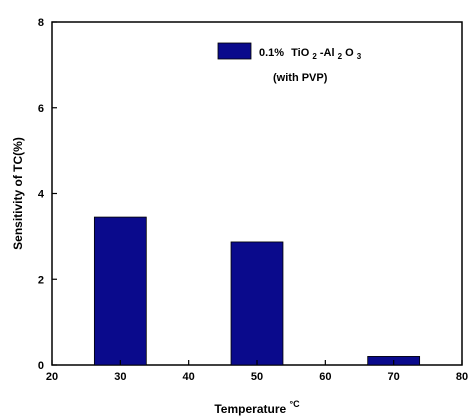 The image size is (472, 419). Describe the element at coordinates (41, 109) in the screenshot. I see `y-tick-label: 6` at that location.